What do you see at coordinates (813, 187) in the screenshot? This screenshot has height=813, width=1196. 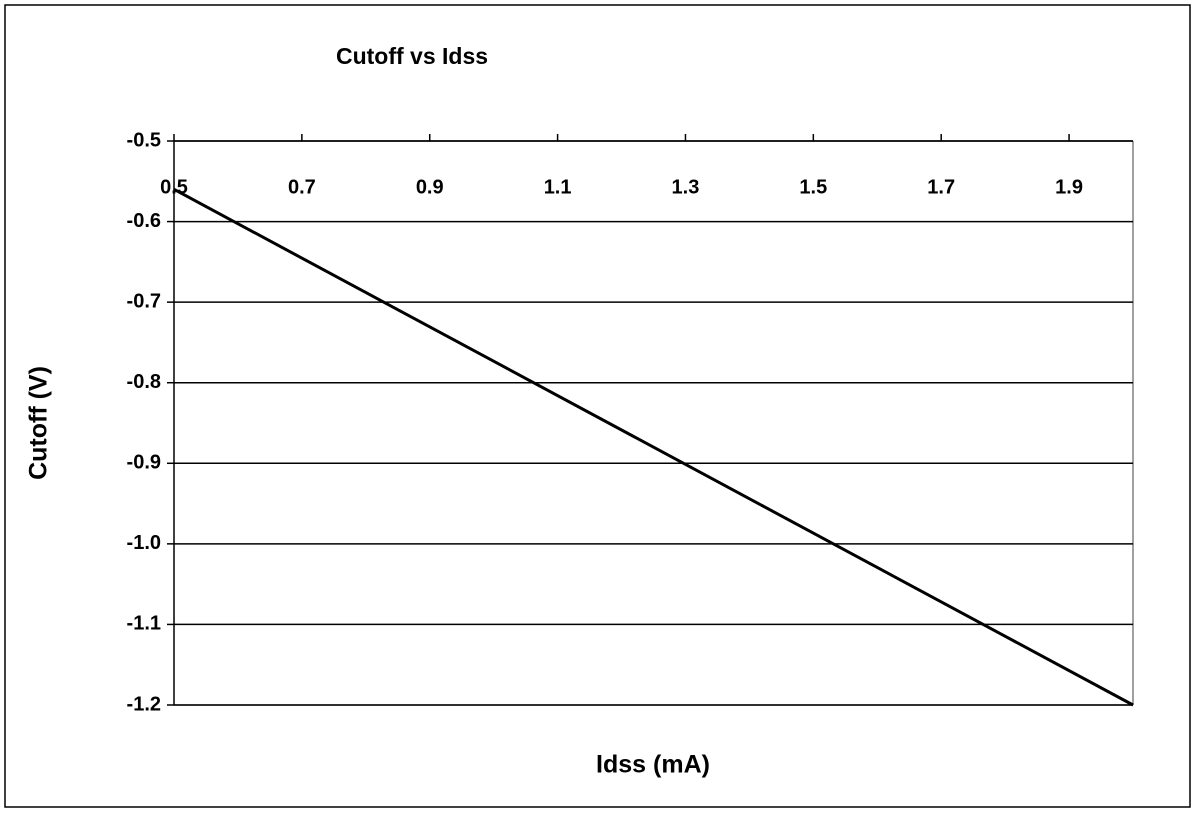 I see `x-tick-label: 1.5` at bounding box center [813, 187].